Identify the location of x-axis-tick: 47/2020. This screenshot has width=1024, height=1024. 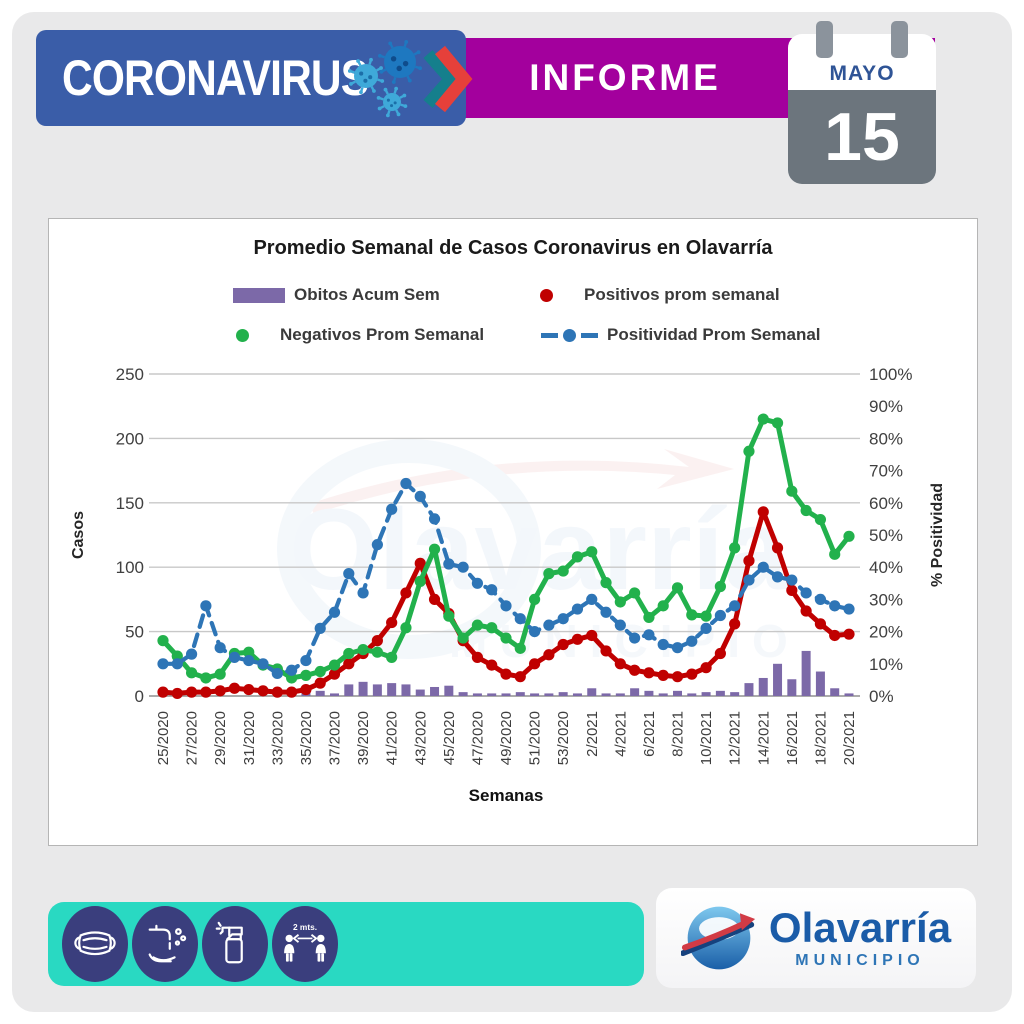
(477, 738).